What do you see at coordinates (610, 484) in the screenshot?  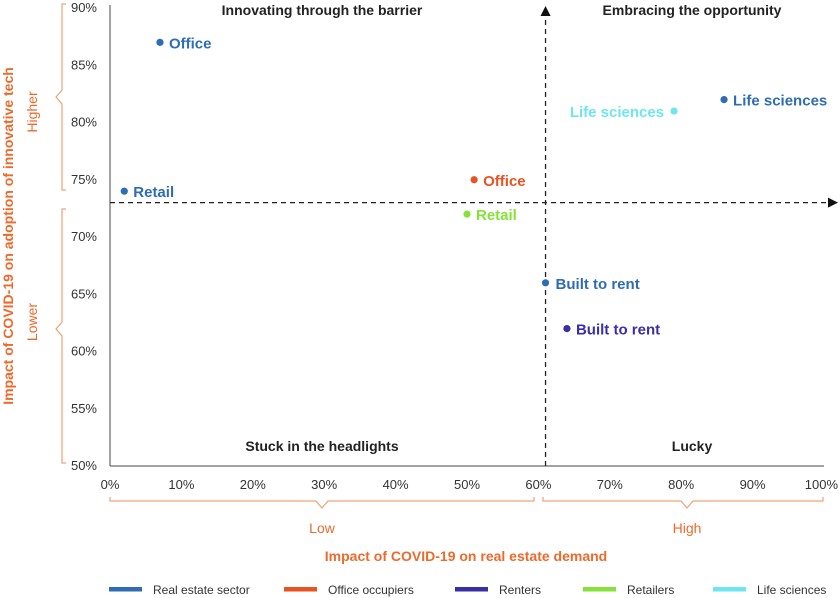 I see `x-tick-label: 70%` at bounding box center [610, 484].